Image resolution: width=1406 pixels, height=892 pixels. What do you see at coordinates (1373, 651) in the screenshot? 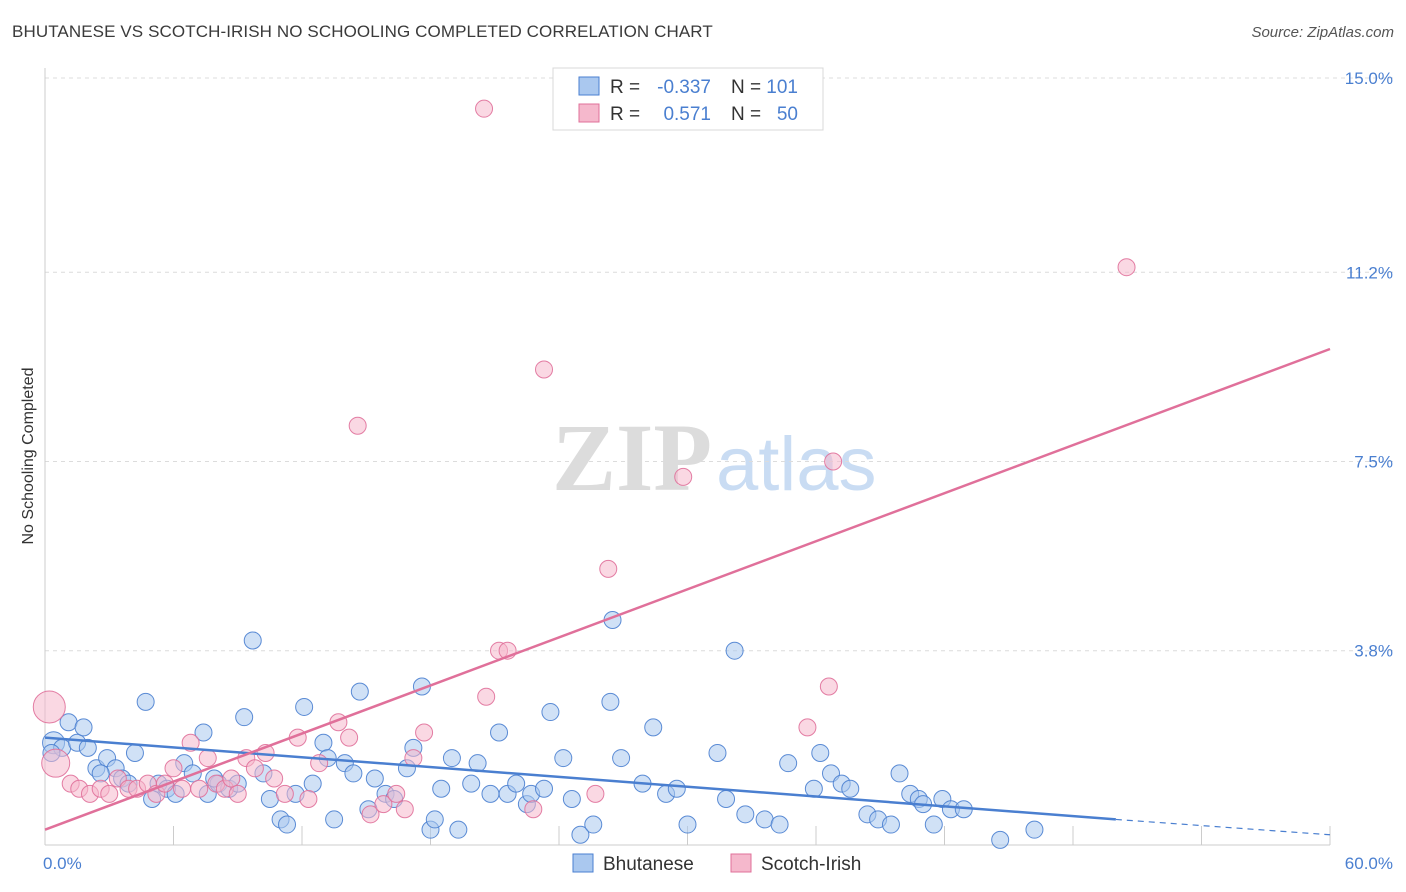
I see `y-tick-label: 3.8%` at bounding box center [1373, 651].